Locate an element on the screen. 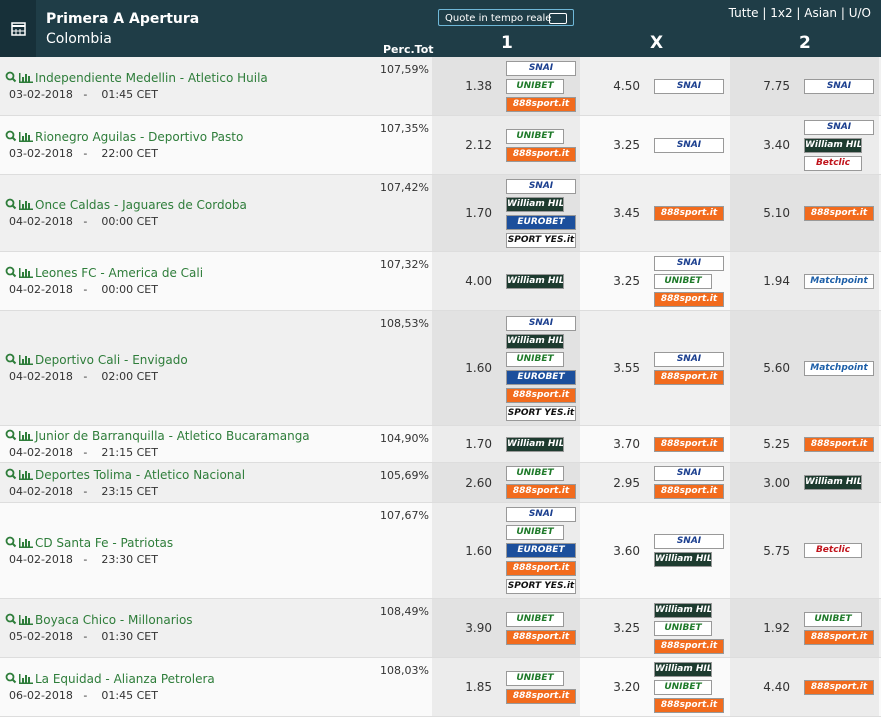 This screenshot has width=881, height=717. filter: 1x2 is located at coordinates (781, 13).